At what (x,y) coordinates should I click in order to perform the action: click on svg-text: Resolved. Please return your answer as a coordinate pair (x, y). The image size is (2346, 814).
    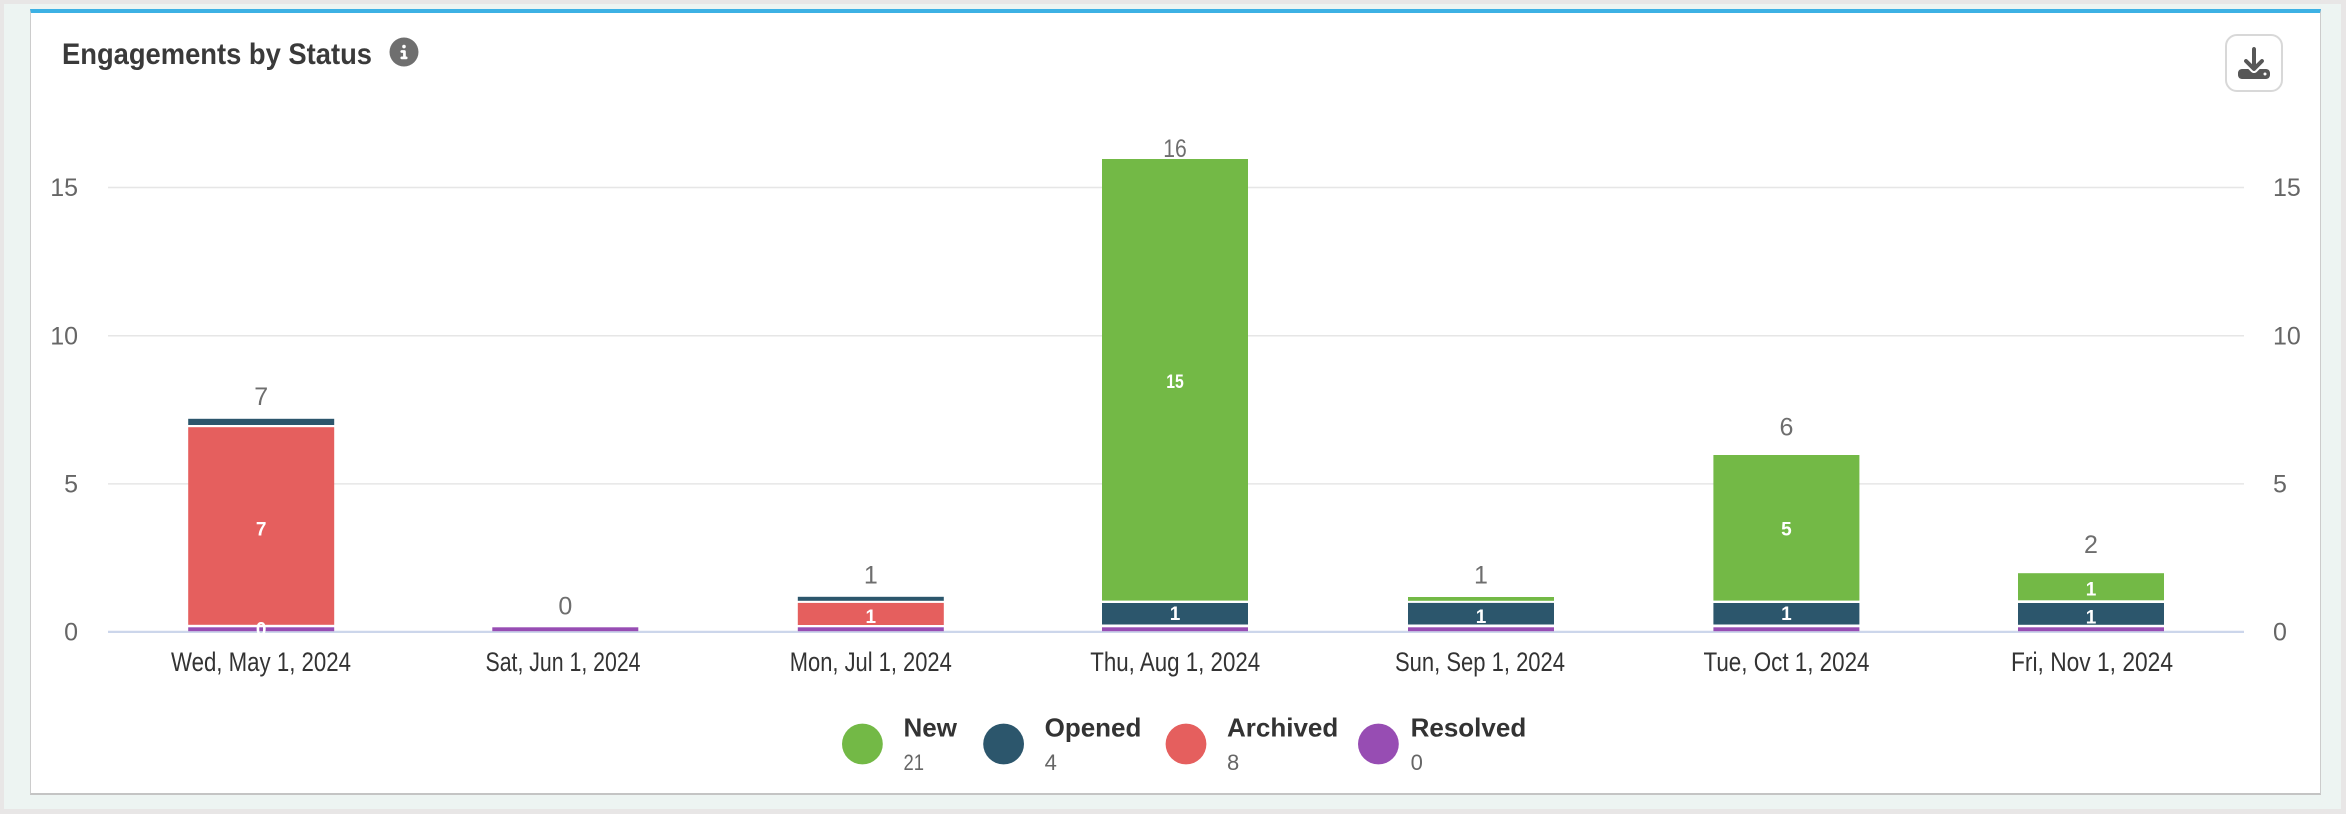
    Looking at the image, I should click on (1469, 728).